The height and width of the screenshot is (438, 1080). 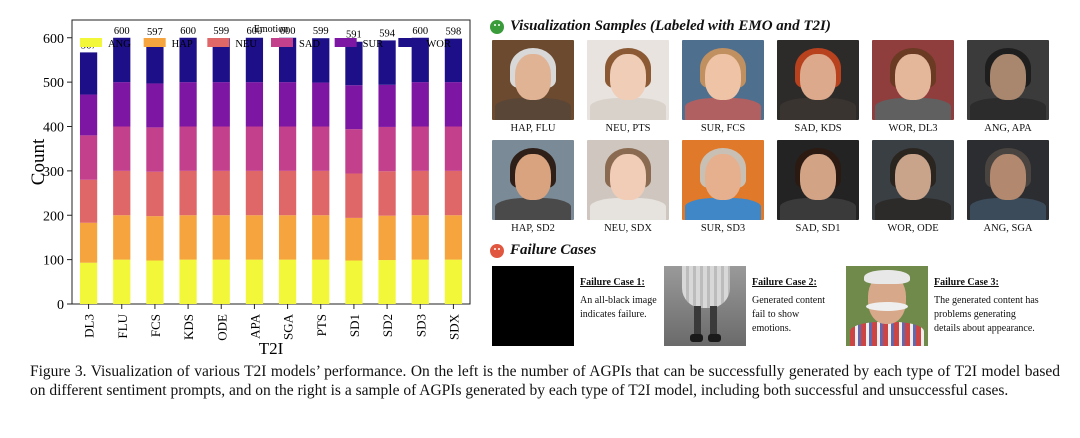 I want to click on bar-segment-sur-apa, so click(x=254, y=104).